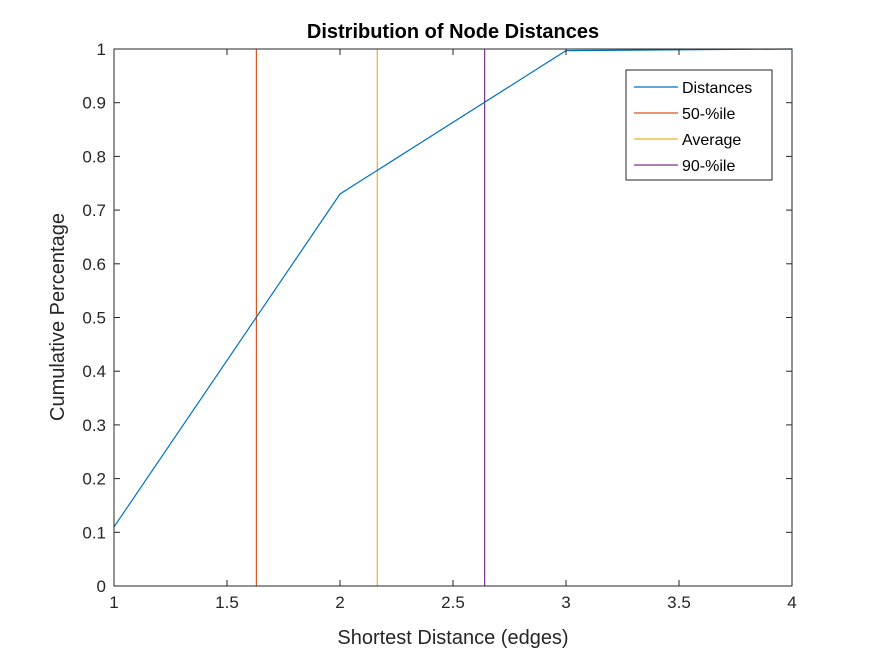  Describe the element at coordinates (339, 602) in the screenshot. I see `x-tick-label: 2` at that location.